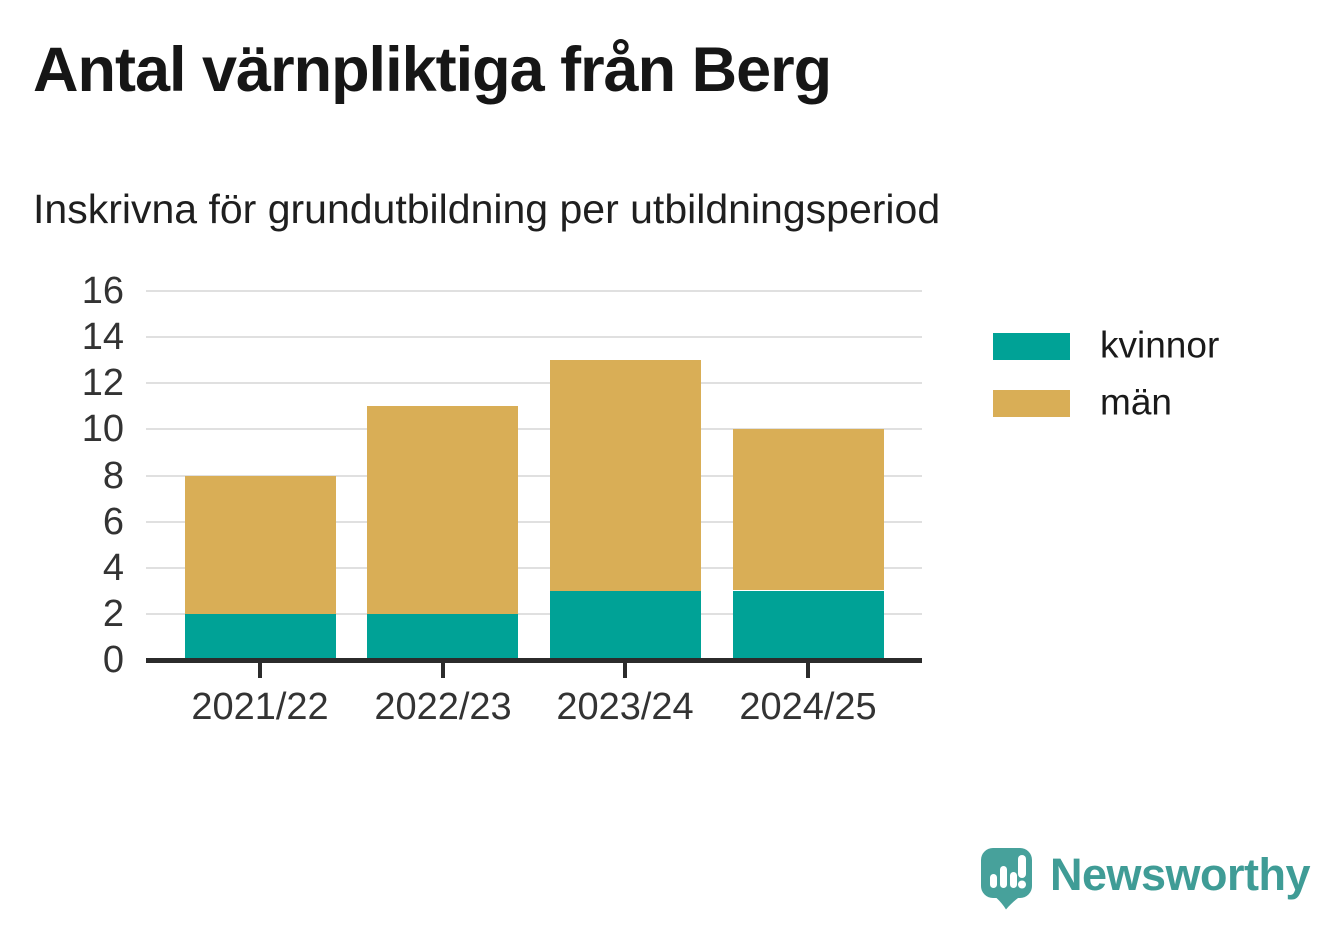  What do you see at coordinates (113, 521) in the screenshot?
I see `y-axis-tick-label: 6` at bounding box center [113, 521].